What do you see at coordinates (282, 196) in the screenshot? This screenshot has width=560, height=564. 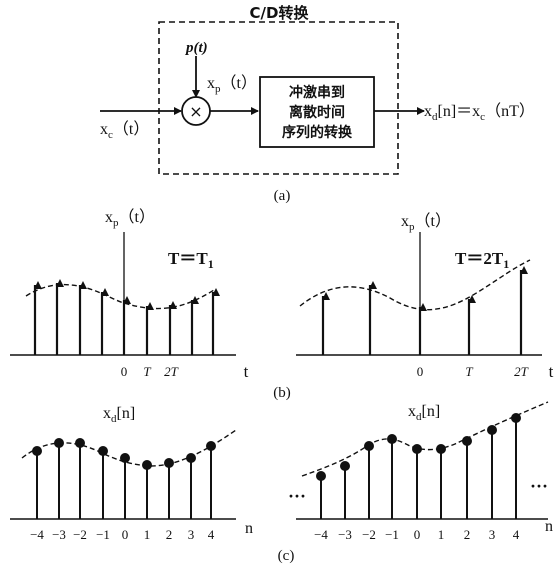 I see `caption-a: (a)` at bounding box center [282, 196].